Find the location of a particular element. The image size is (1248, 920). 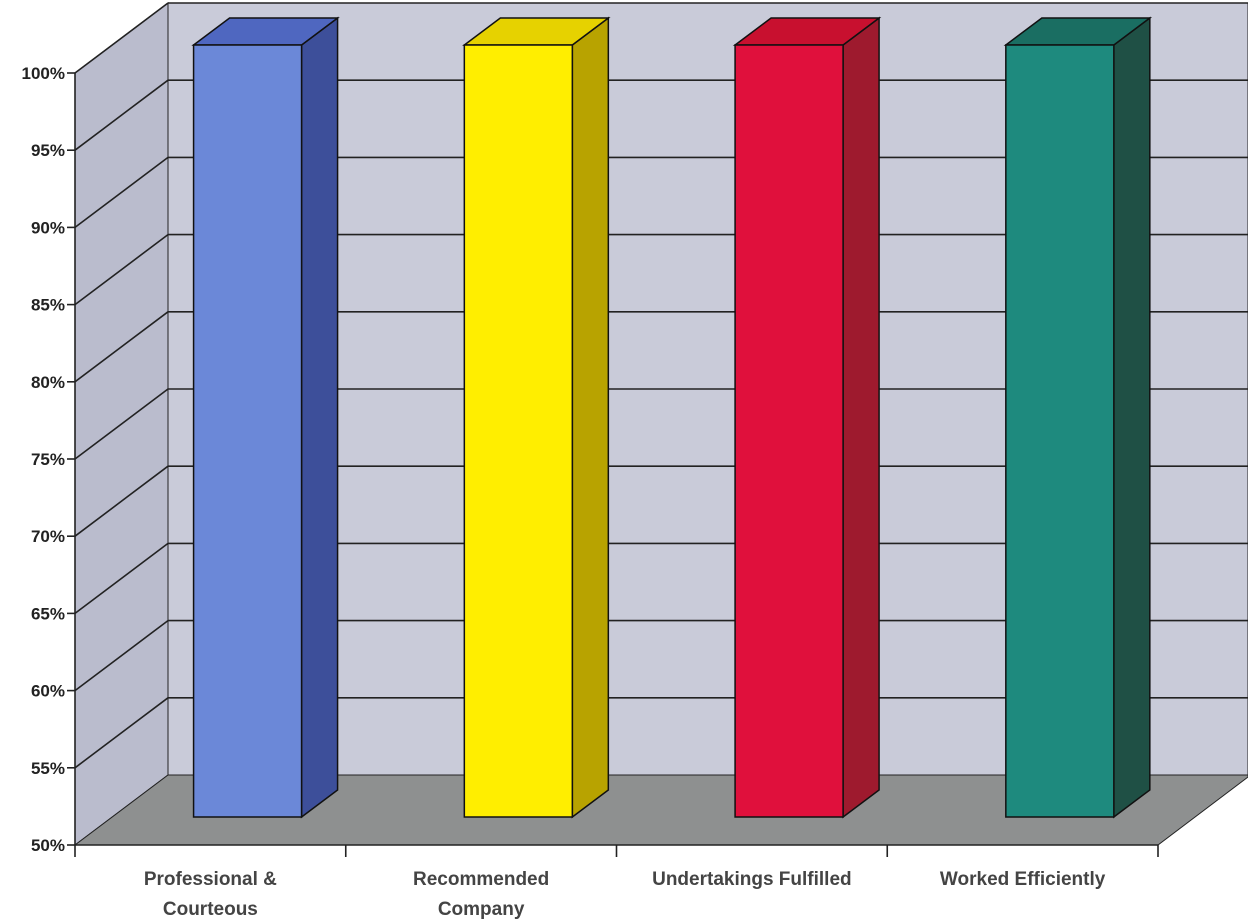

y-tick-label: 100% is located at coordinates (43, 73).